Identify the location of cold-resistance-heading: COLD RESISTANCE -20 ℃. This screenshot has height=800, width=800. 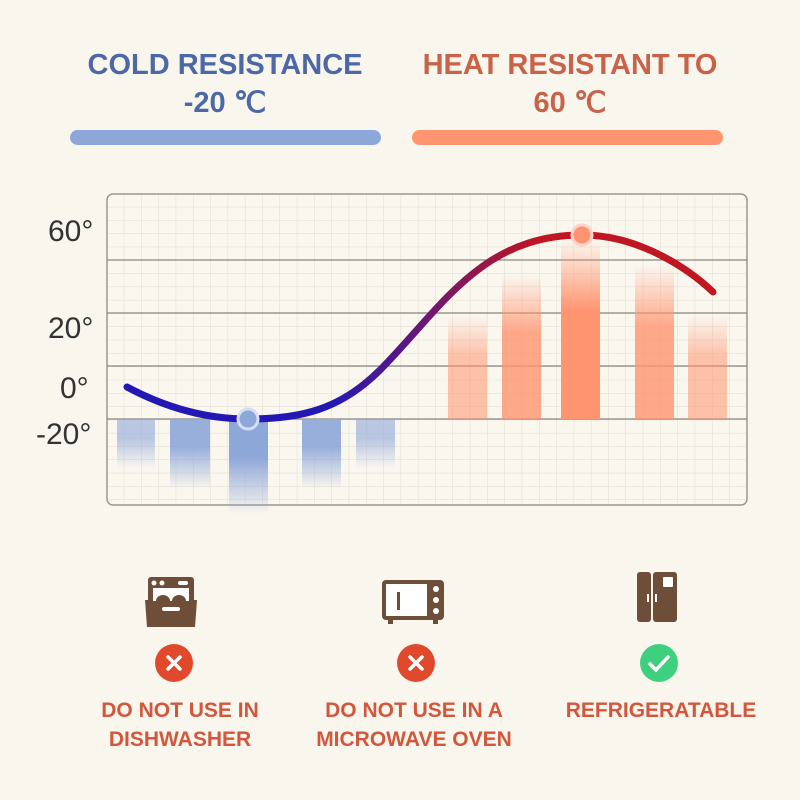
(225, 84).